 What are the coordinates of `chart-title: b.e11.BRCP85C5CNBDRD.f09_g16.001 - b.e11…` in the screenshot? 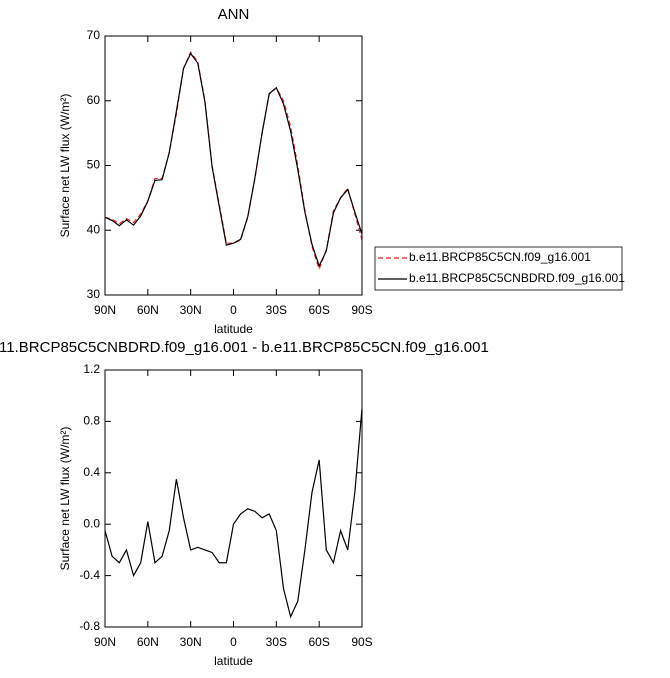 It's located at (244, 347).